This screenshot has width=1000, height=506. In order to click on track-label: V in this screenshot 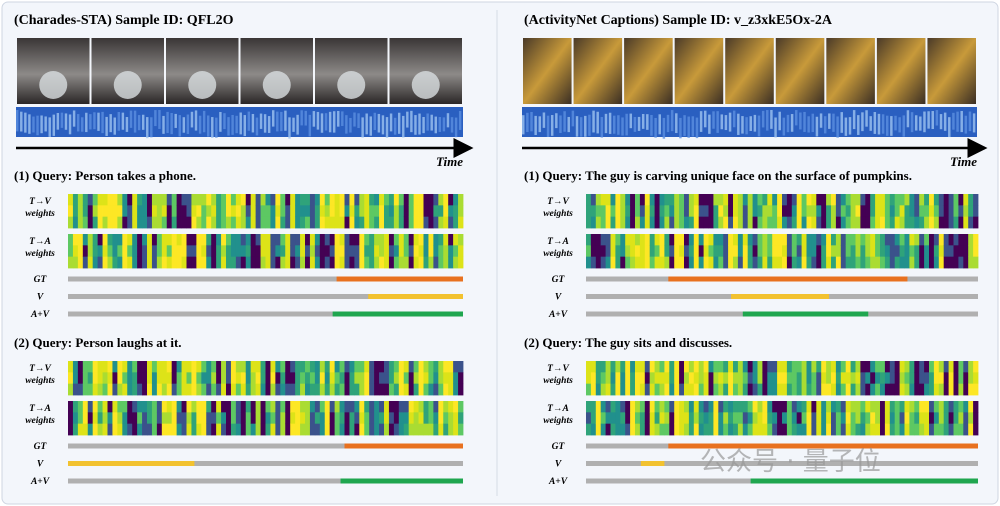, I will do `click(40, 465)`.